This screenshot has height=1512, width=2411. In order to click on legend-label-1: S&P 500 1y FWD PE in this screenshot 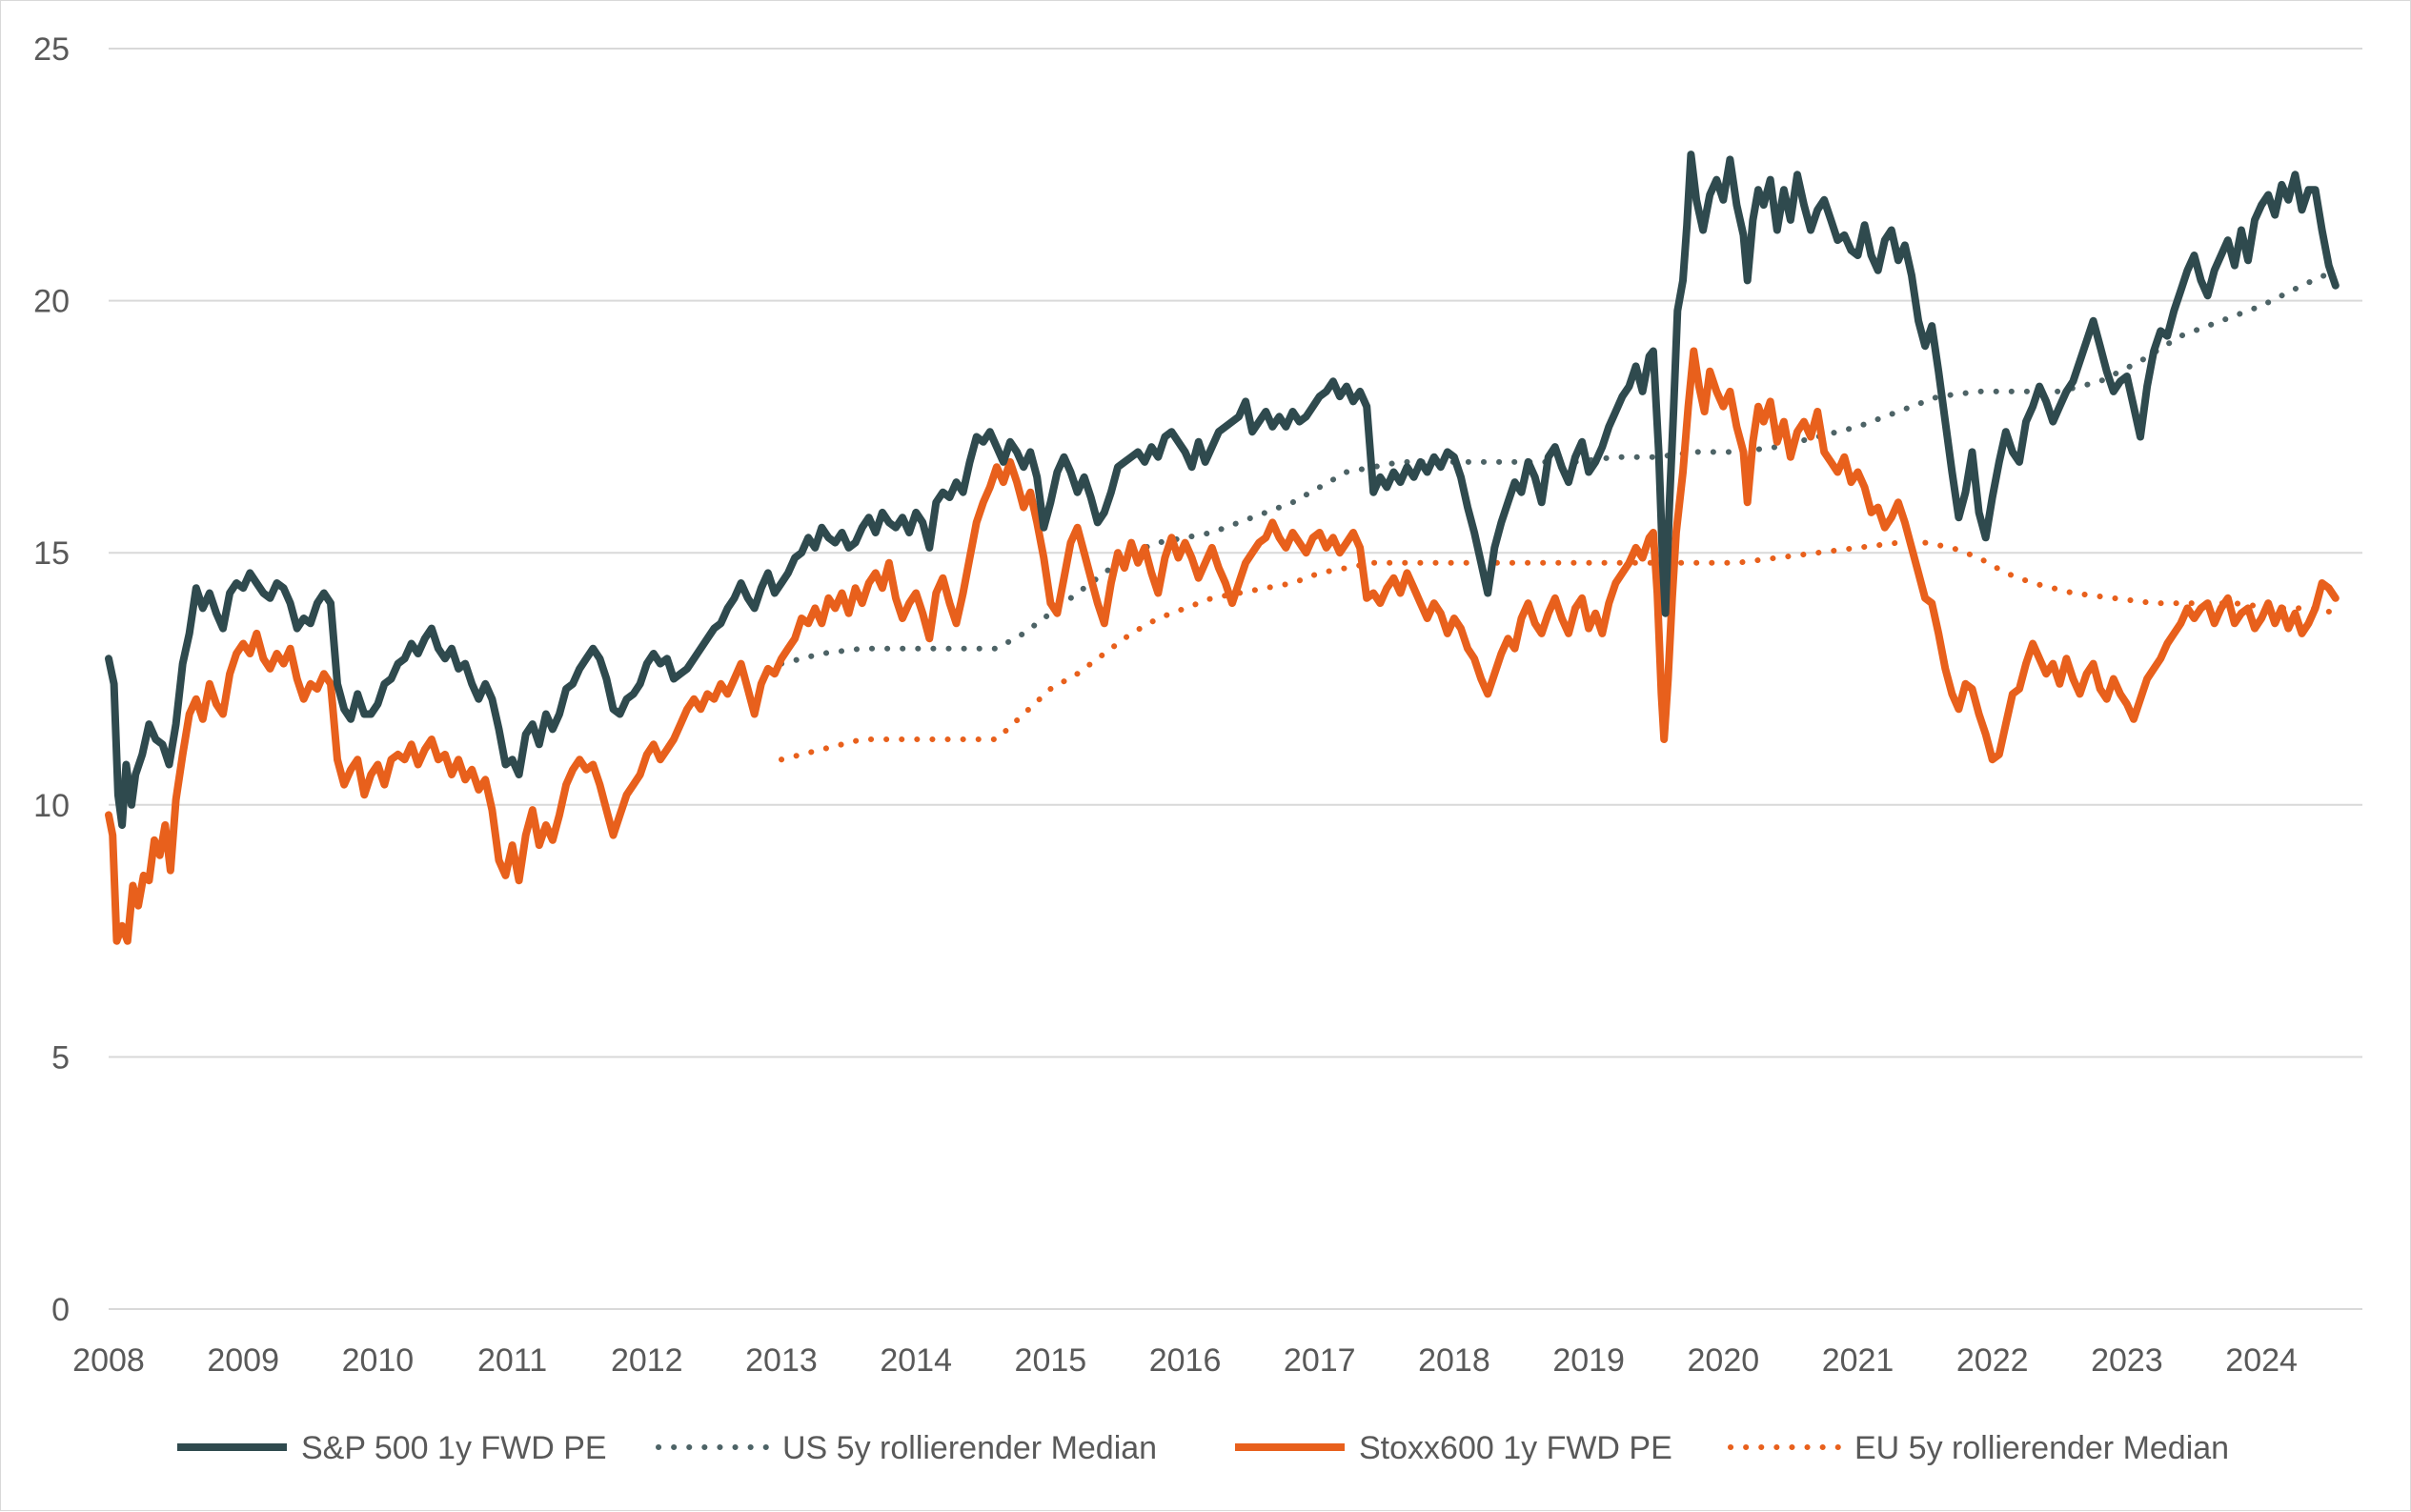, I will do `click(454, 1448)`.